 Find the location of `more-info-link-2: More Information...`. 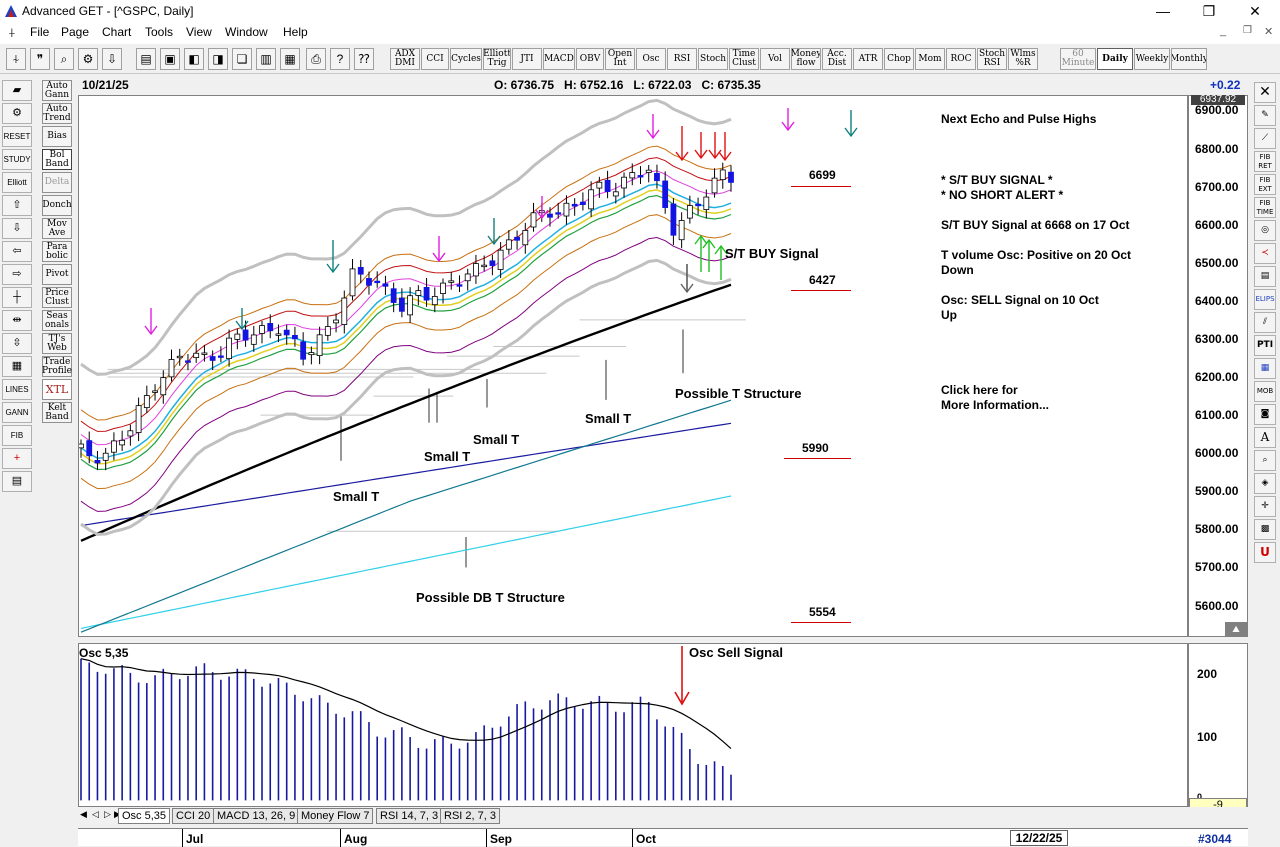

more-info-link-2: More Information... is located at coordinates (995, 405).